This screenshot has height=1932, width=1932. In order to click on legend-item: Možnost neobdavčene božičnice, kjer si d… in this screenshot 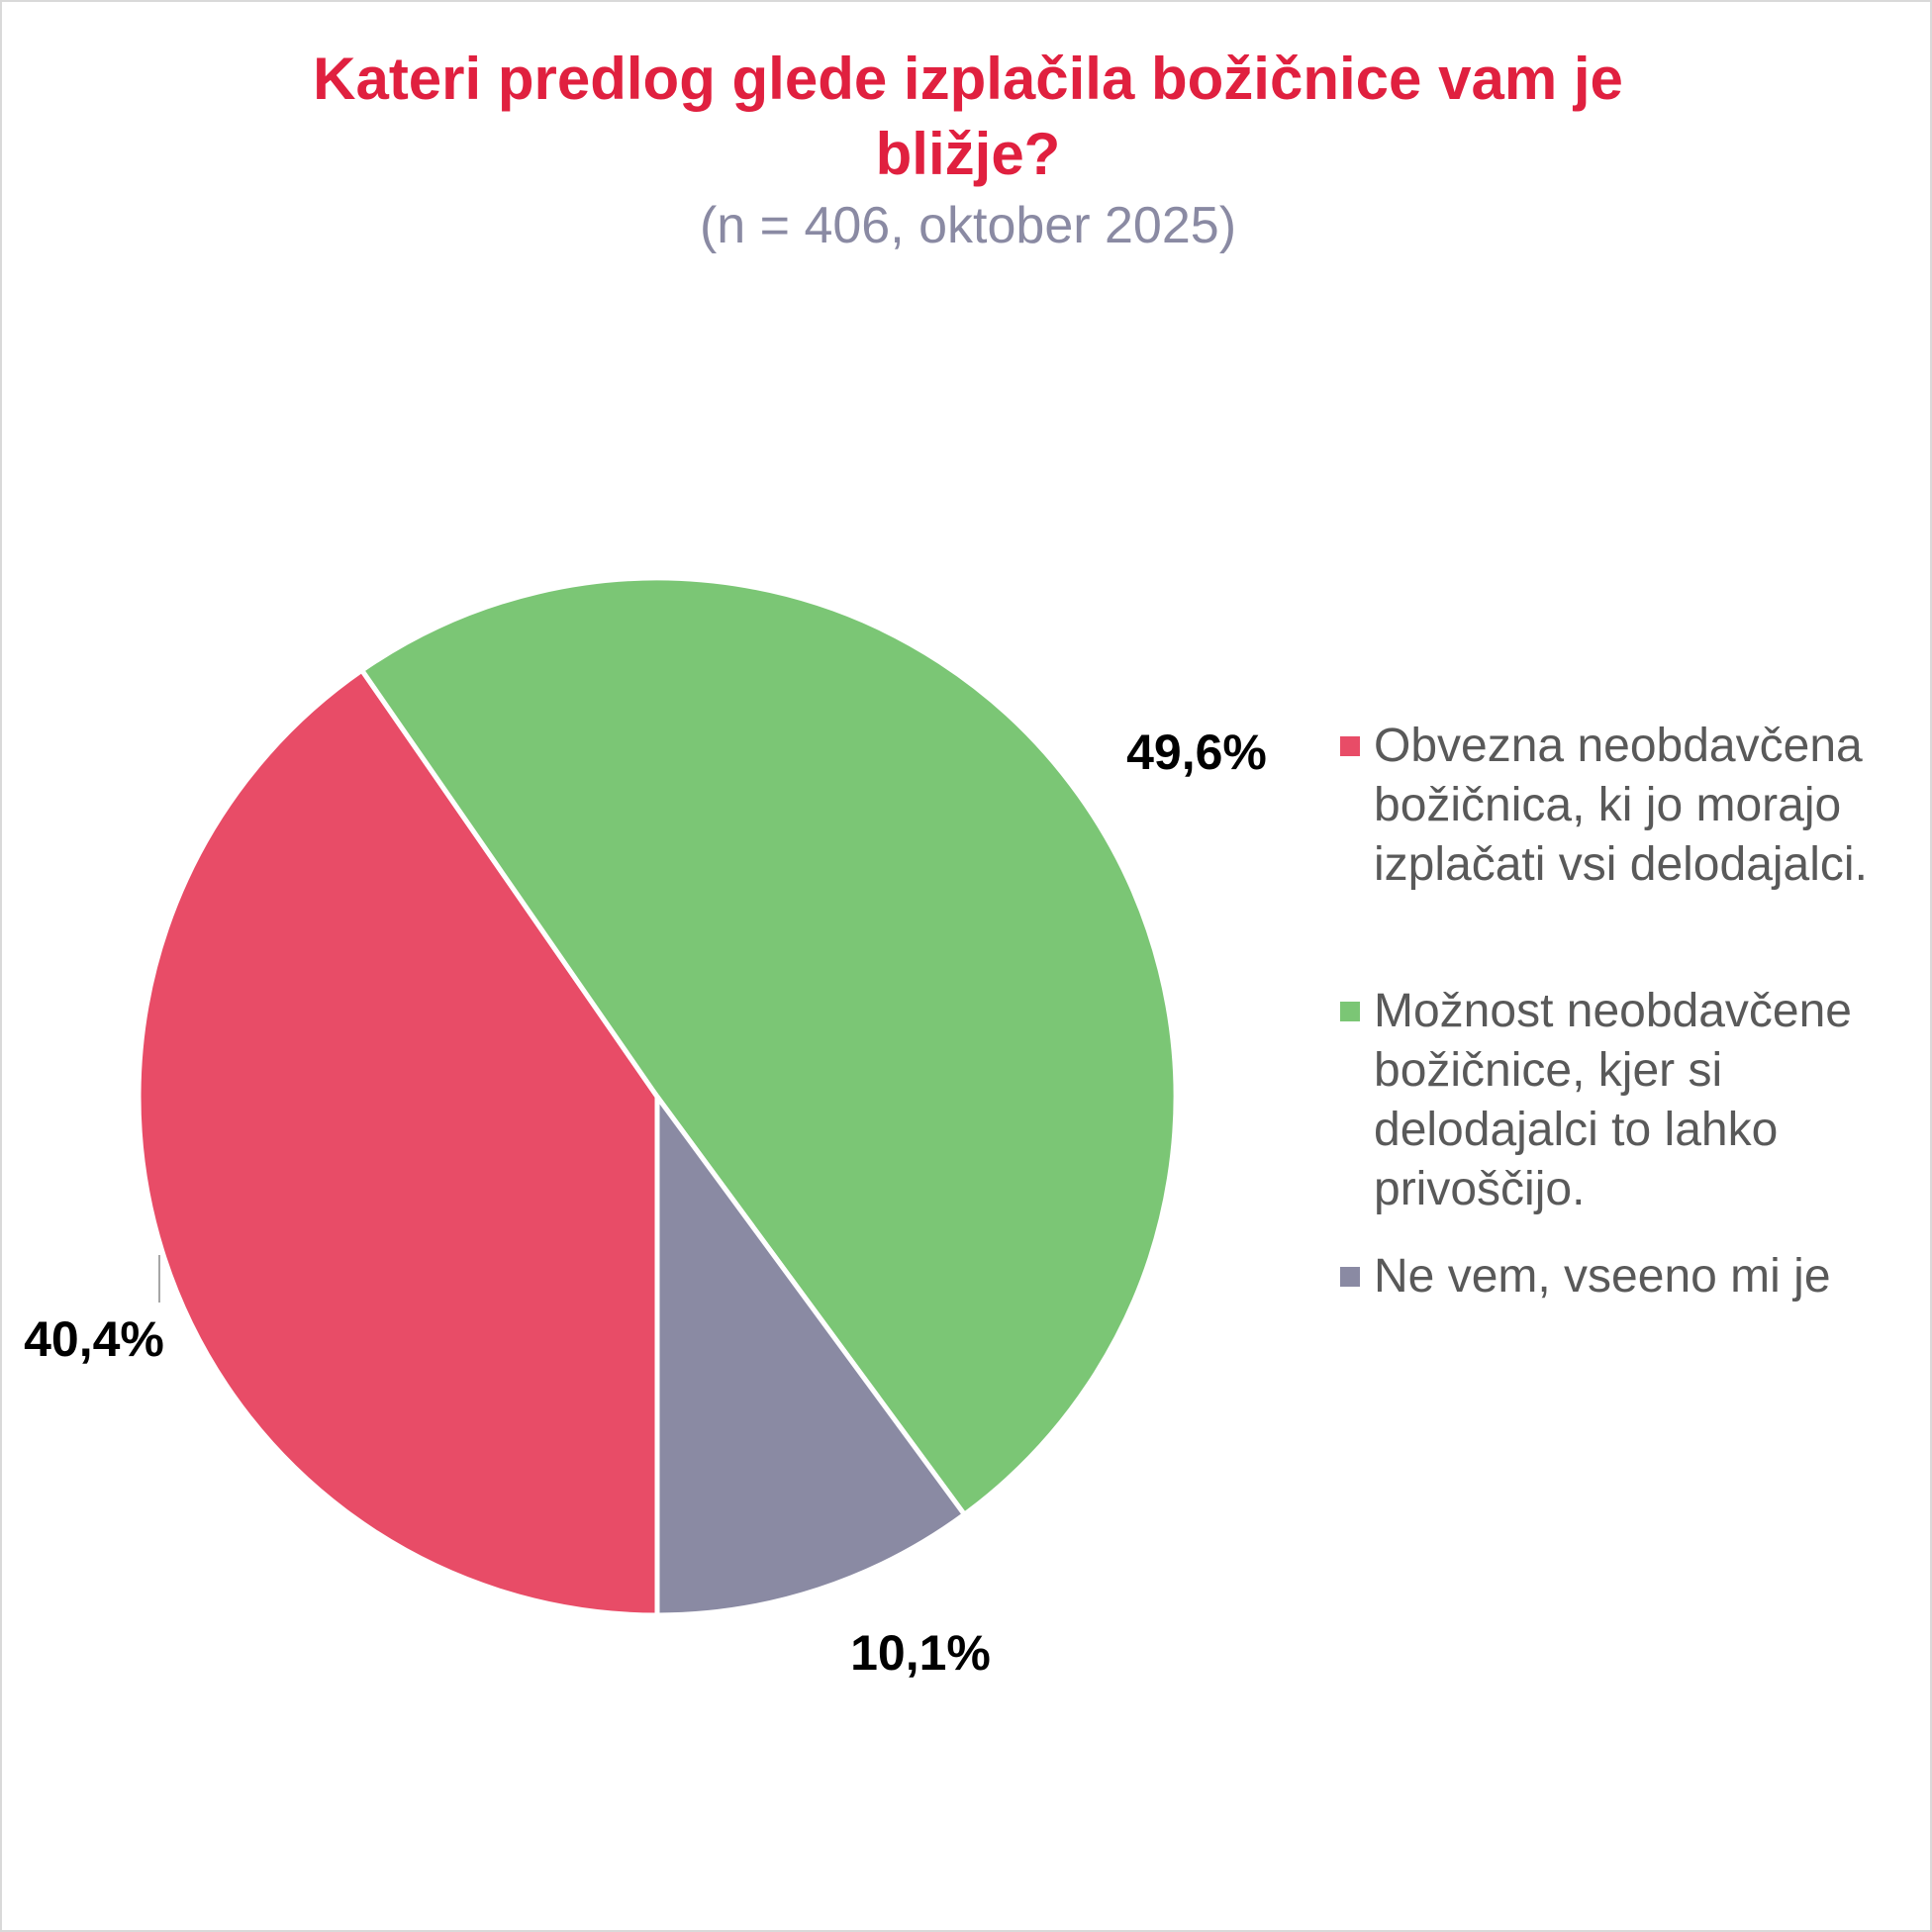, I will do `click(1624, 1100)`.